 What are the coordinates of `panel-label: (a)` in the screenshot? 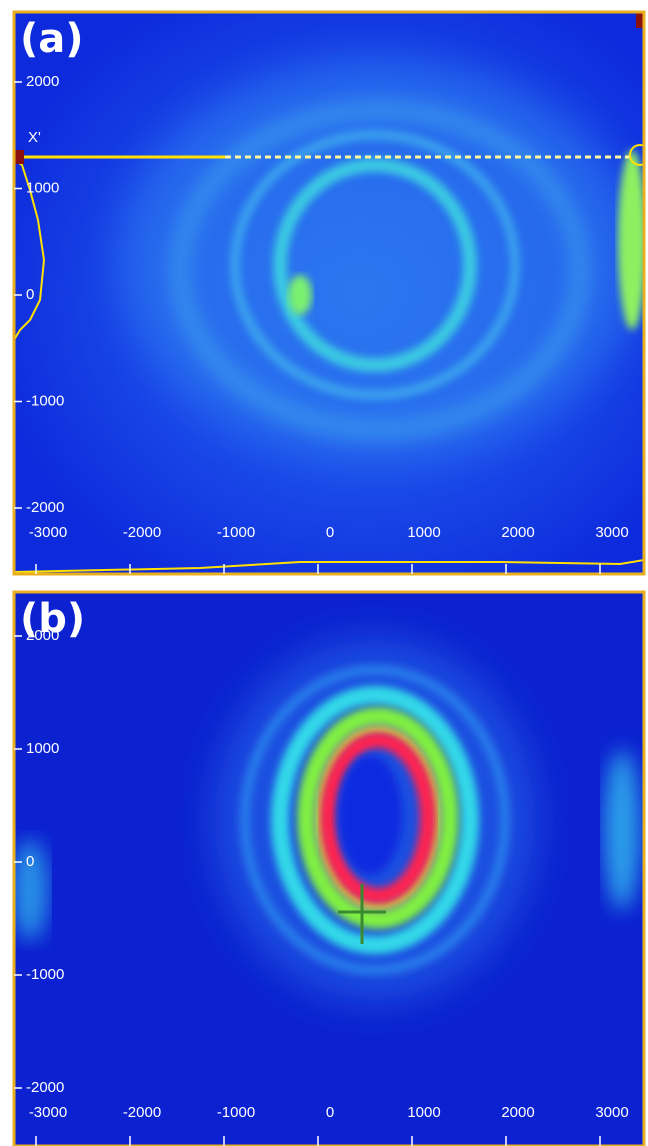 It's located at (52, 39).